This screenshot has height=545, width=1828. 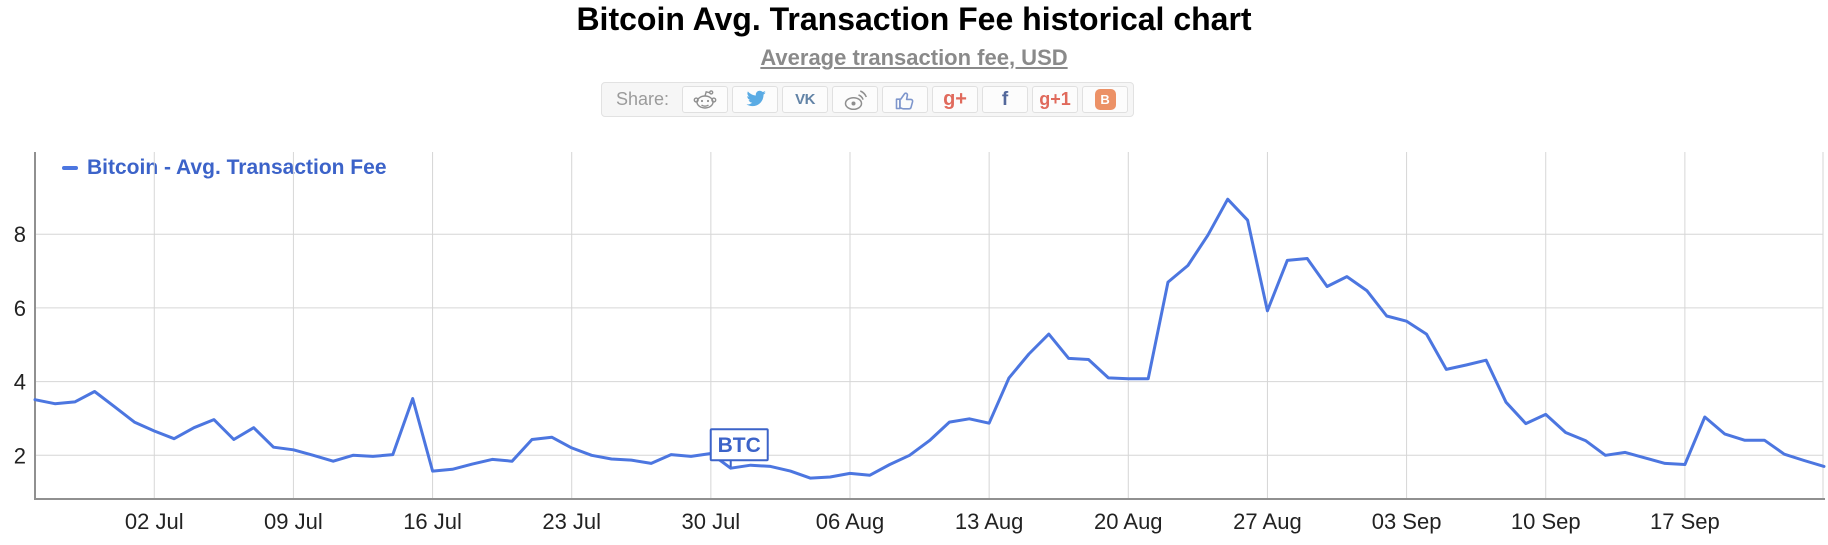 What do you see at coordinates (70, 168) in the screenshot?
I see `legend-line-swatch` at bounding box center [70, 168].